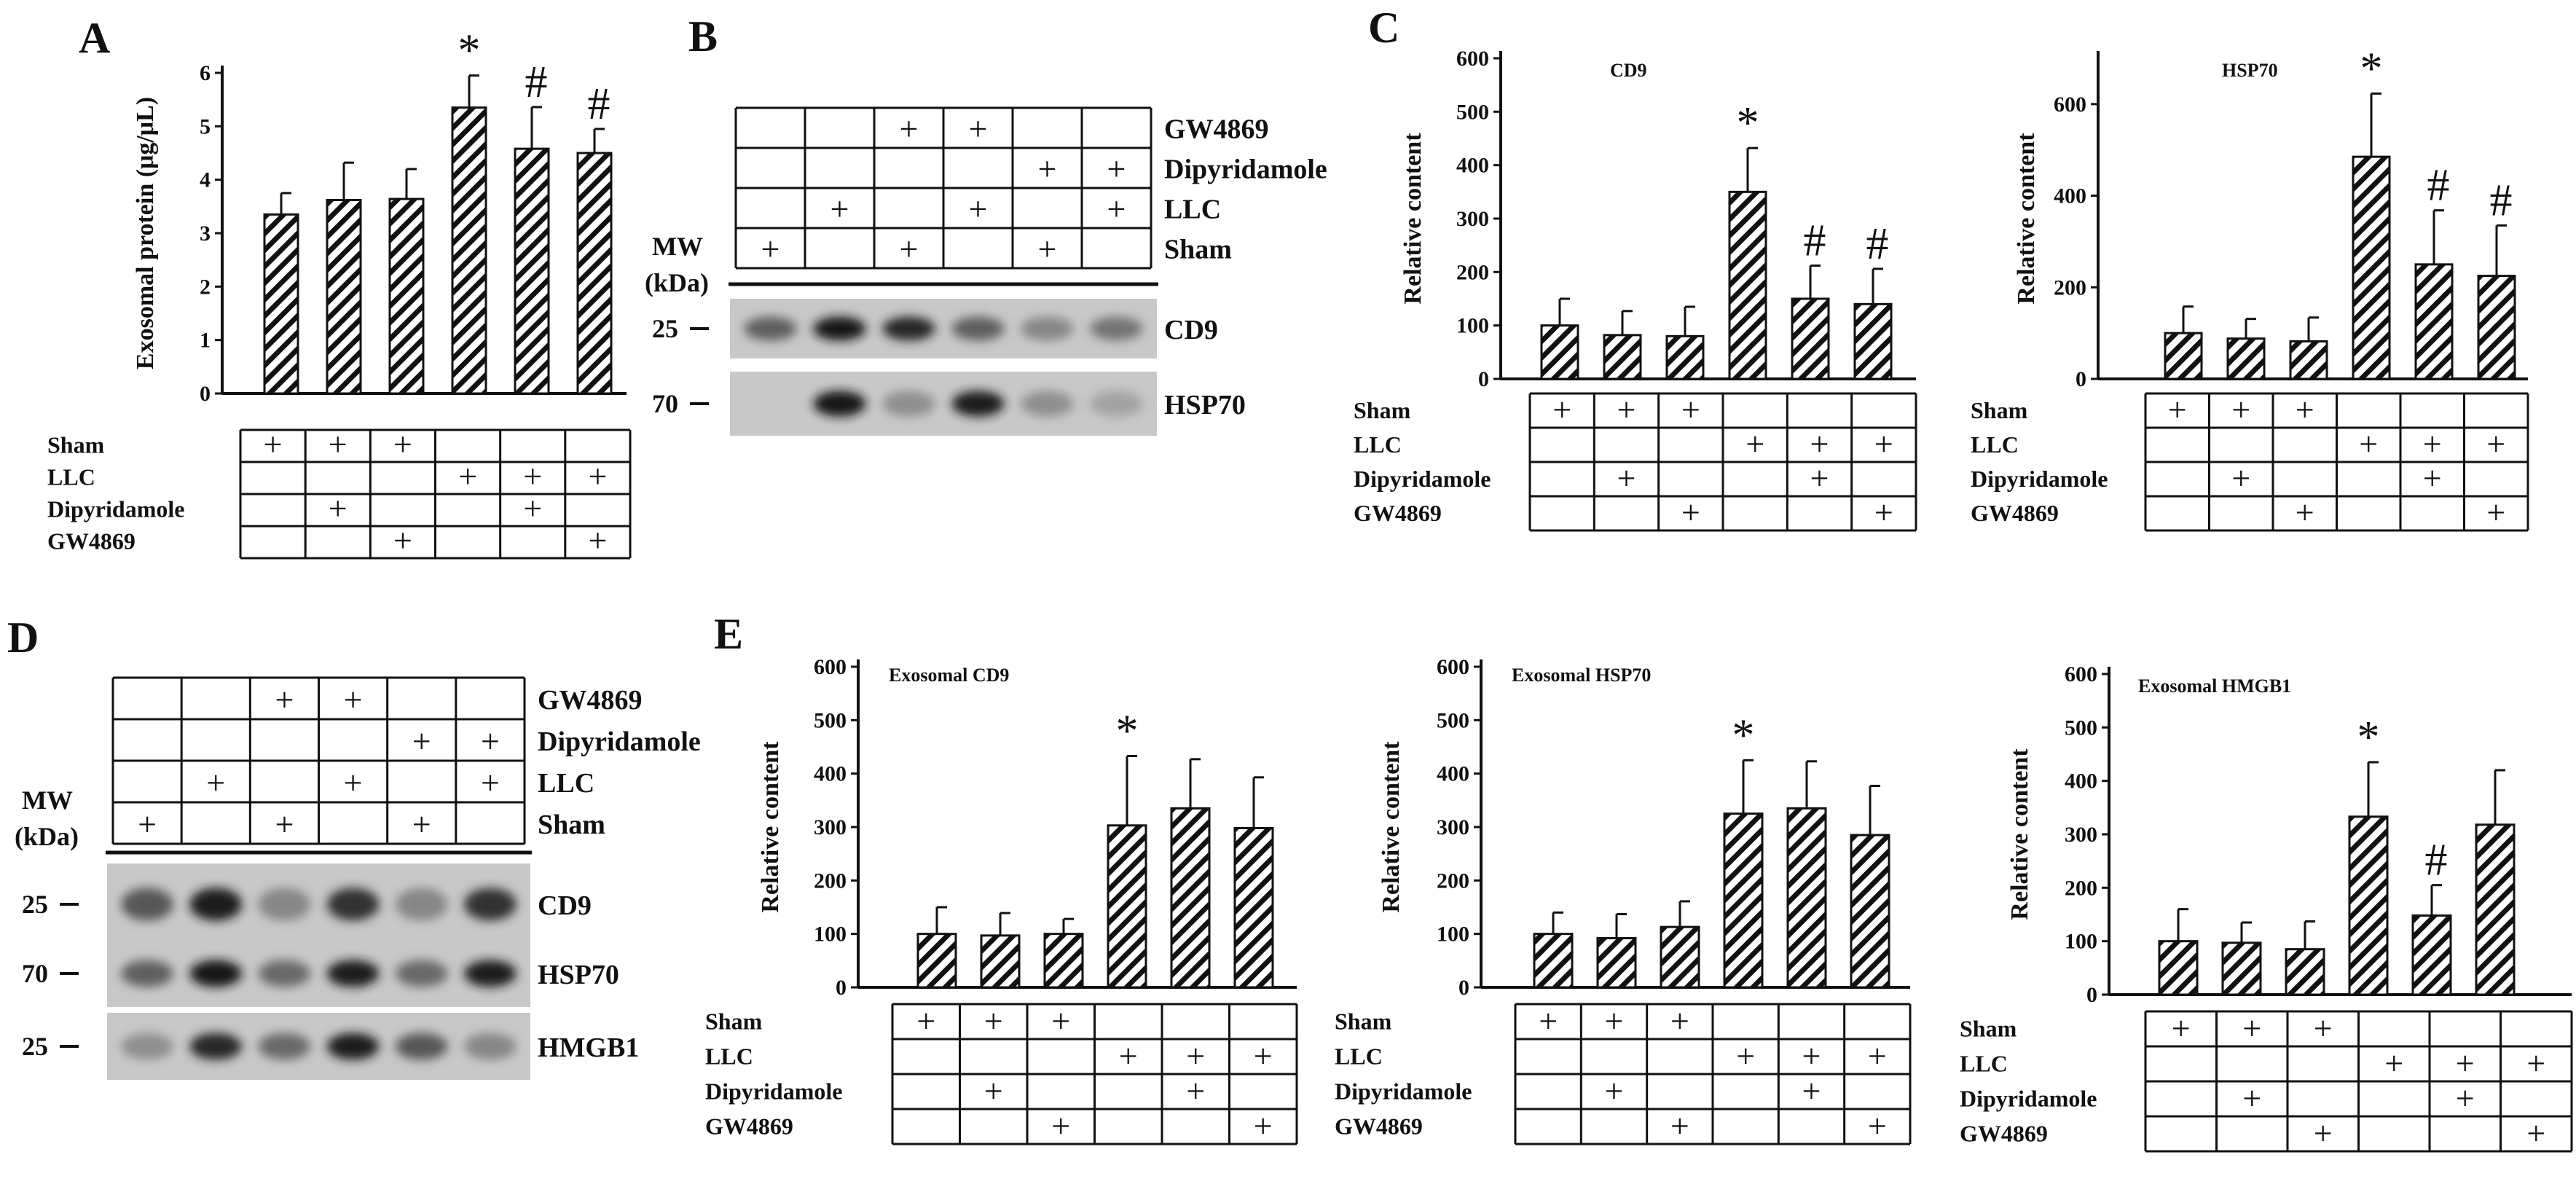 The height and width of the screenshot is (1187, 2576). What do you see at coordinates (23, 638) in the screenshot?
I see `panel-letter-d: D` at bounding box center [23, 638].